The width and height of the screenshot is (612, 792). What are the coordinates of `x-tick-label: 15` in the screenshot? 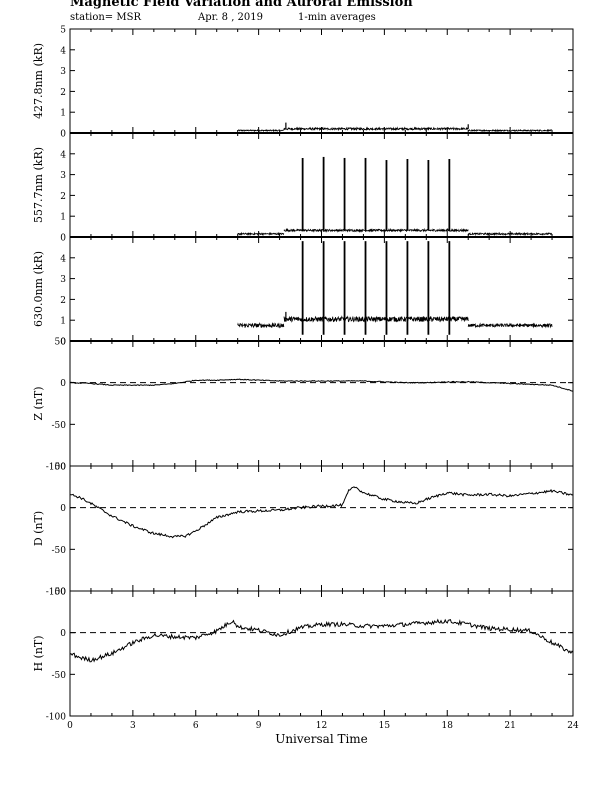 It's located at (385, 726).